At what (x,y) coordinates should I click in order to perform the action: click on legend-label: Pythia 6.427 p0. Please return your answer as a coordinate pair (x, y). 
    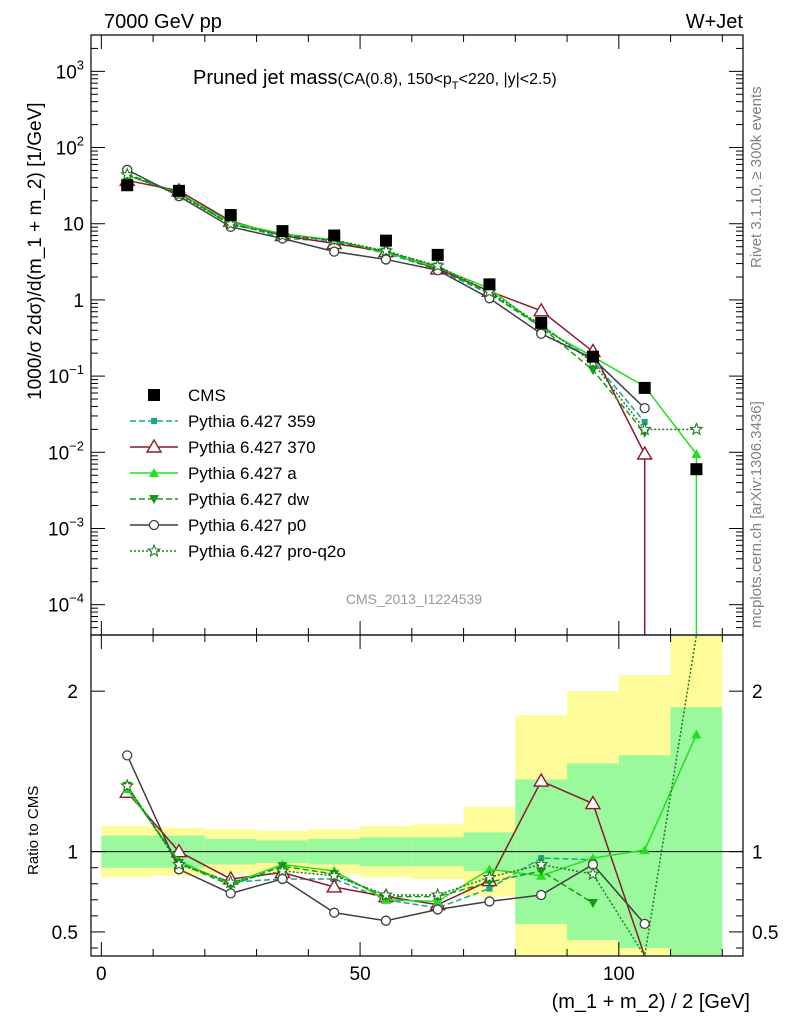
    Looking at the image, I should click on (247, 525).